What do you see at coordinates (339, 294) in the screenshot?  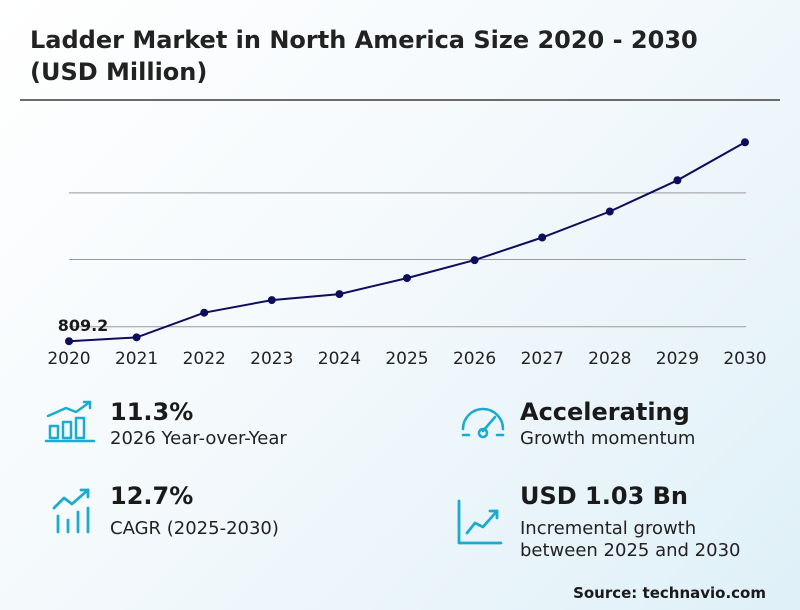 I see `data-point-2024` at bounding box center [339, 294].